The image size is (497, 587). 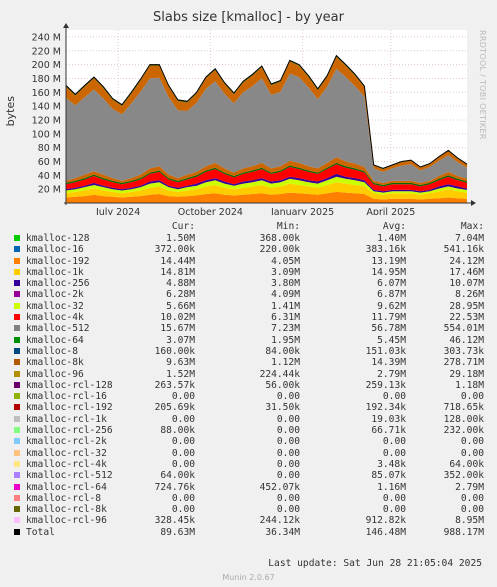 What do you see at coordinates (466, 261) in the screenshot?
I see `legend-max: 24.12M` at bounding box center [466, 261].